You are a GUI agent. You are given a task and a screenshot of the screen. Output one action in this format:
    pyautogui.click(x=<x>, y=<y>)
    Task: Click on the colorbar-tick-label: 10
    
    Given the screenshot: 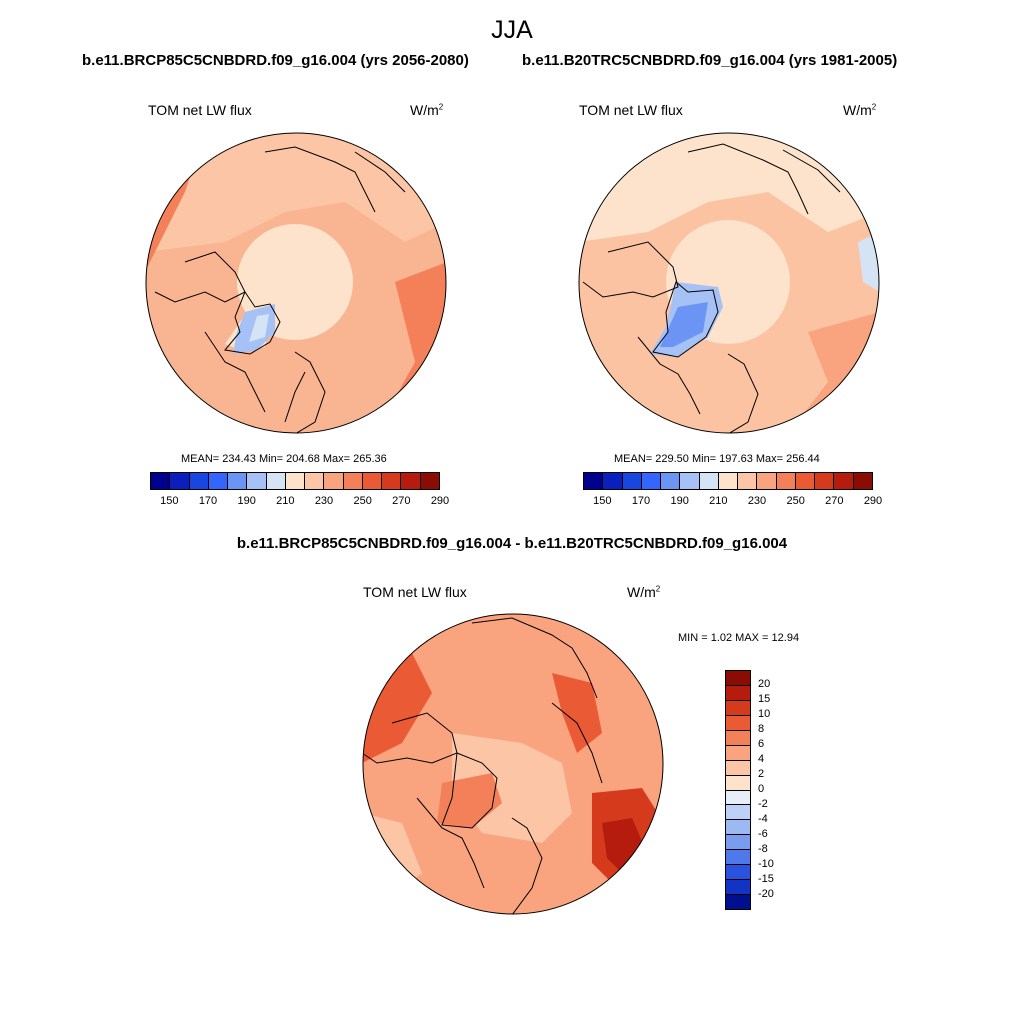 What is the action you would take?
    pyautogui.click(x=764, y=714)
    